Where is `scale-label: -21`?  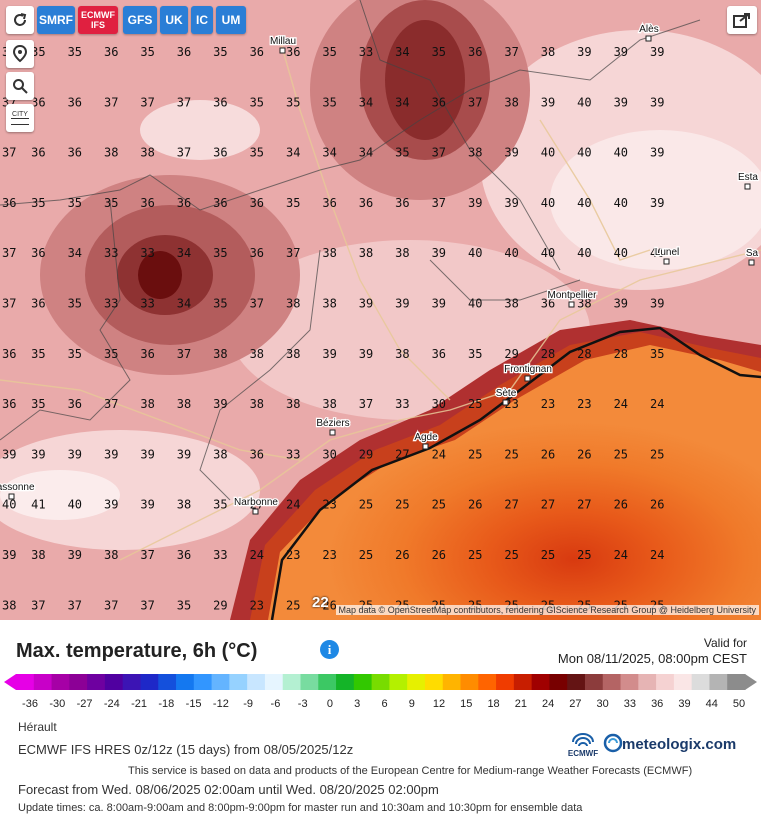 scale-label: -21 is located at coordinates (139, 704).